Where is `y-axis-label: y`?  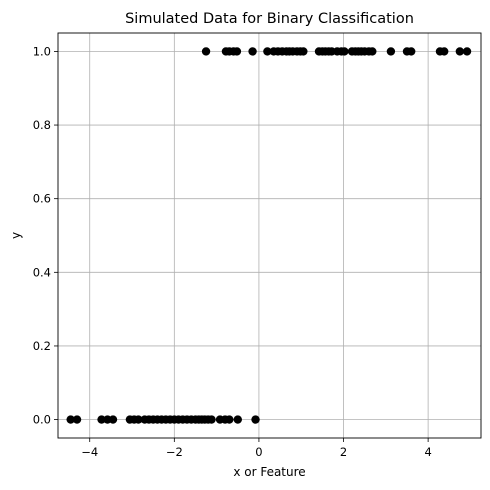
y-axis-label: y is located at coordinates (16, 235).